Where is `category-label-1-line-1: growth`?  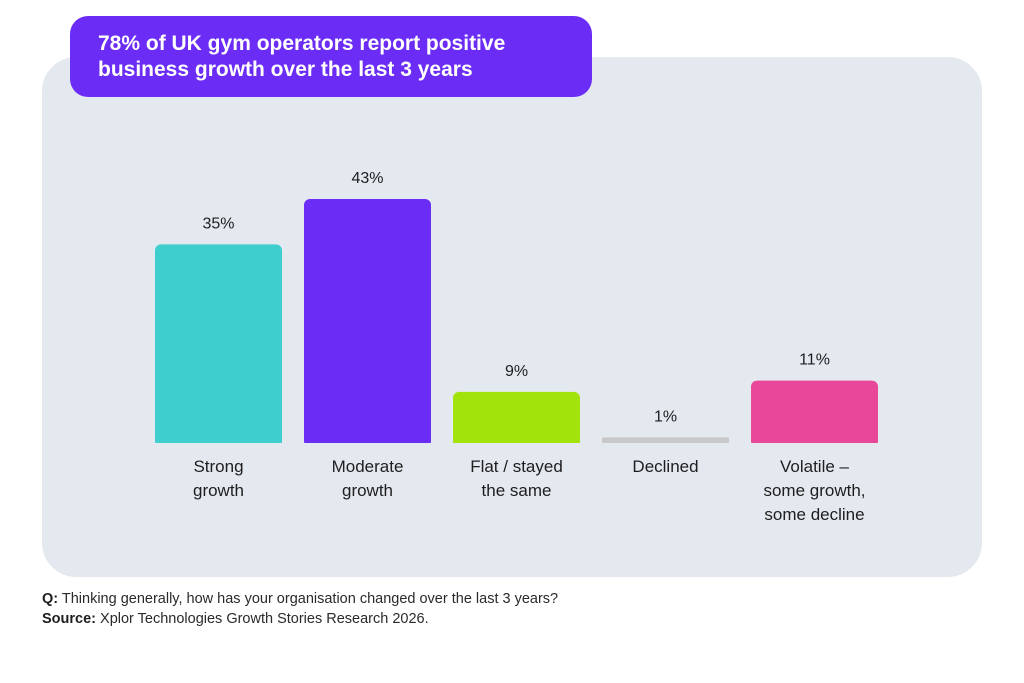 category-label-1-line-1: growth is located at coordinates (367, 490).